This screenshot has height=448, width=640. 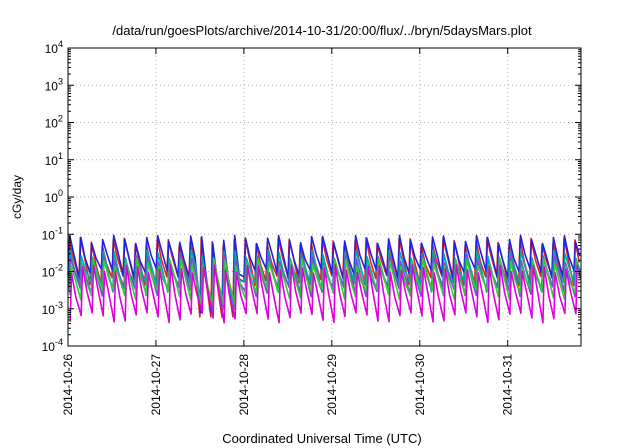 I want to click on y-tick-label: 10⁴, so click(x=54, y=47).